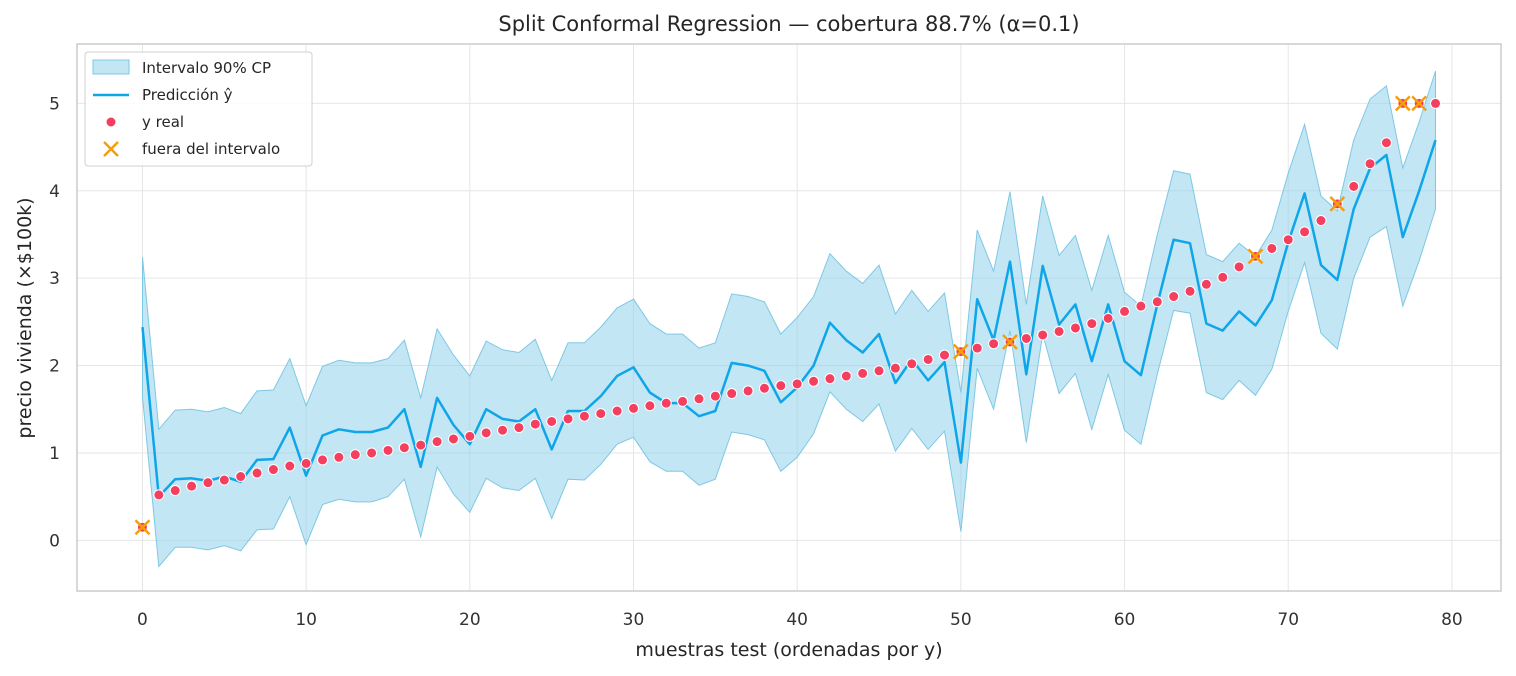 The image size is (1516, 676). What do you see at coordinates (1125, 620) in the screenshot?
I see `x-tick-label: 60` at bounding box center [1125, 620].